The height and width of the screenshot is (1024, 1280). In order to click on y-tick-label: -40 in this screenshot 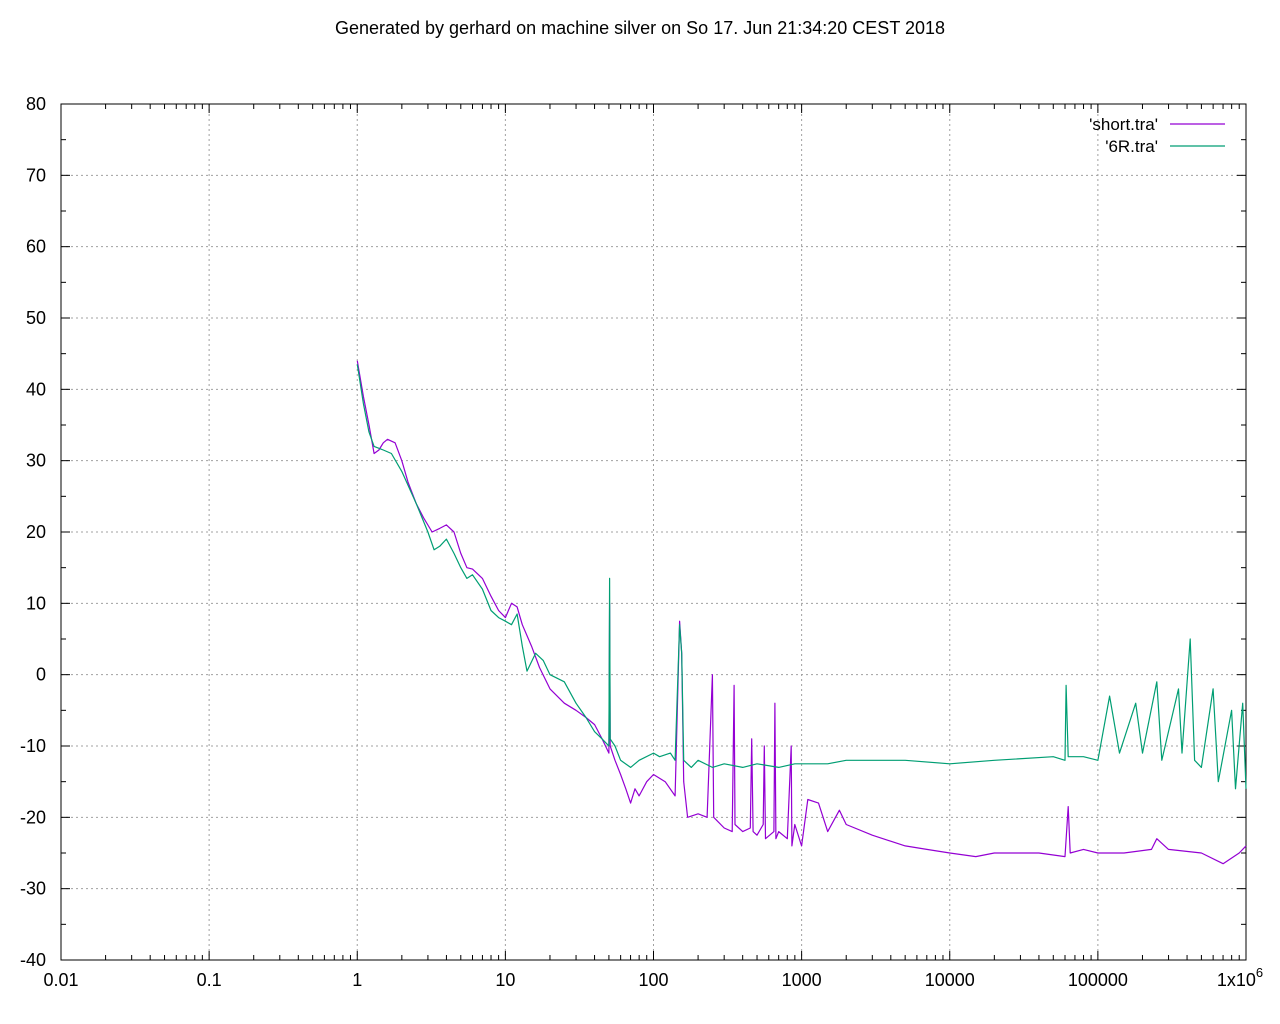, I will do `click(33, 960)`.